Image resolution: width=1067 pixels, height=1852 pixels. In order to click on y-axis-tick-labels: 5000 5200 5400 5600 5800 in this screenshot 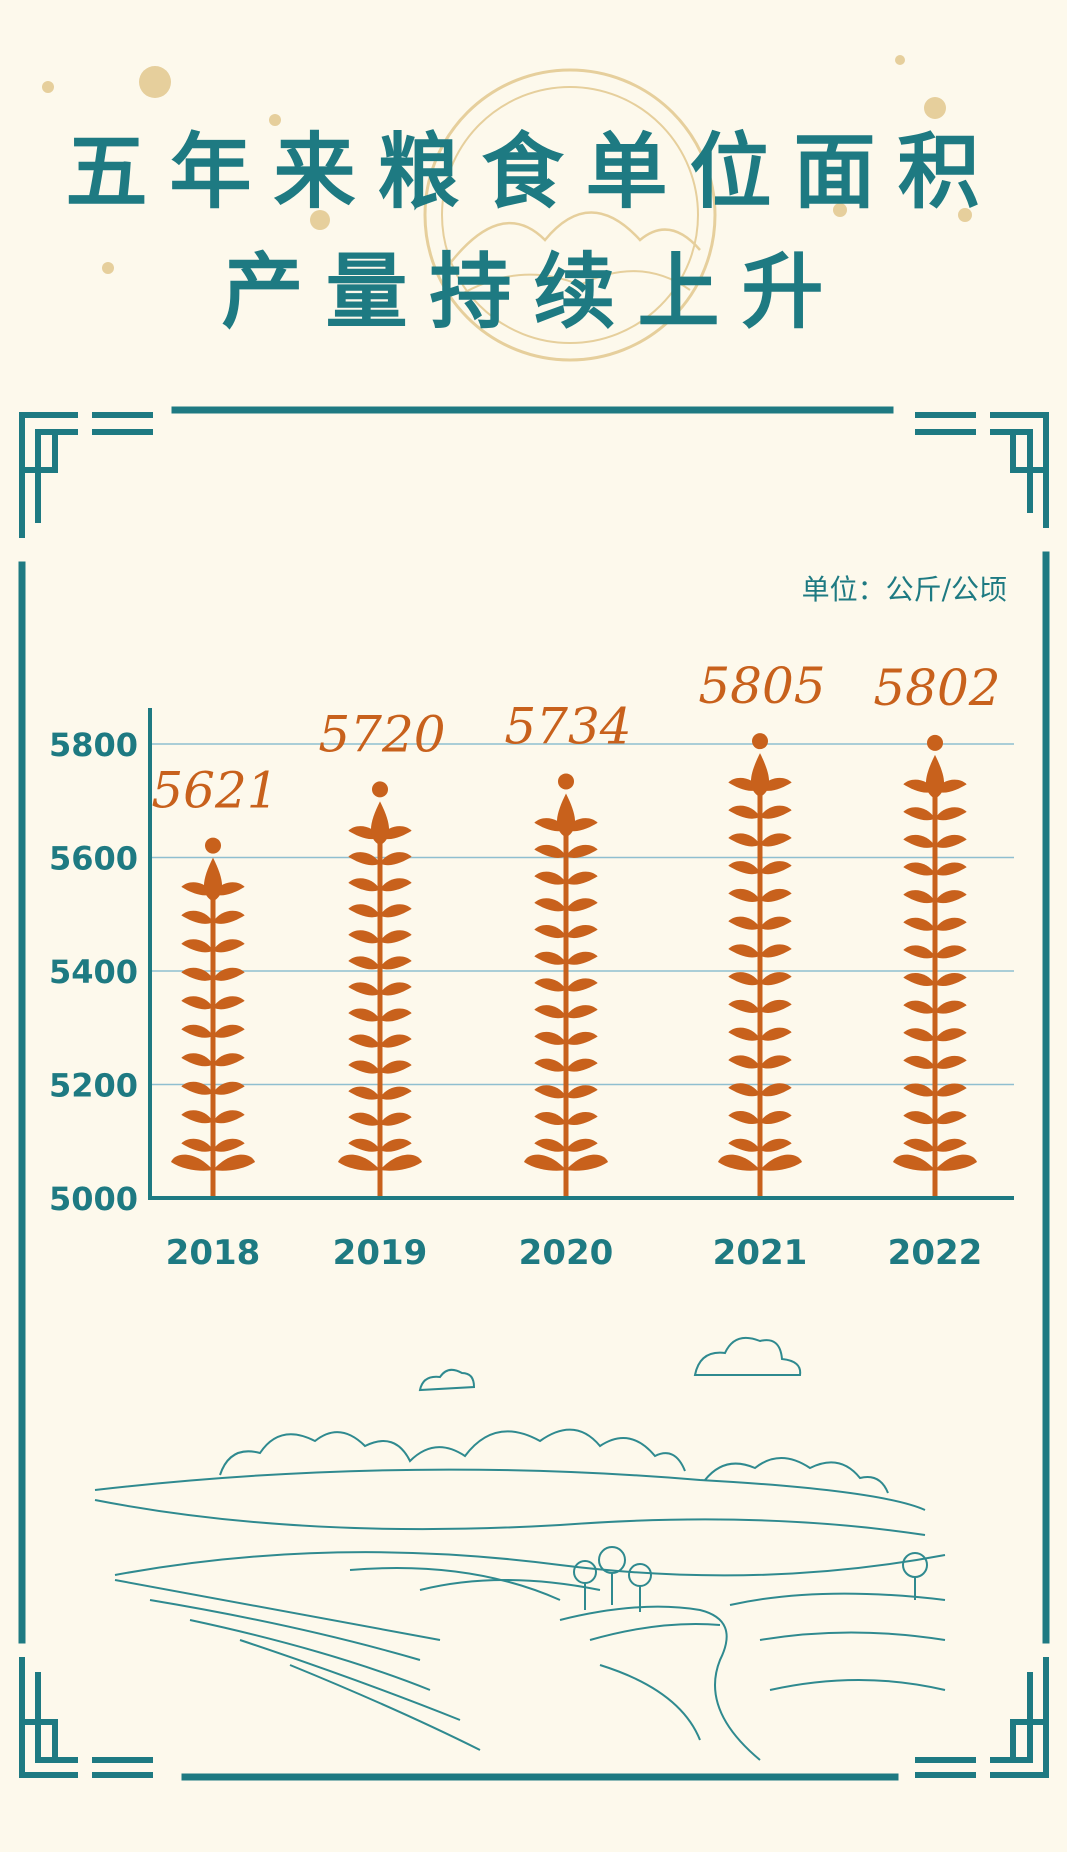, I will do `click(93, 972)`.